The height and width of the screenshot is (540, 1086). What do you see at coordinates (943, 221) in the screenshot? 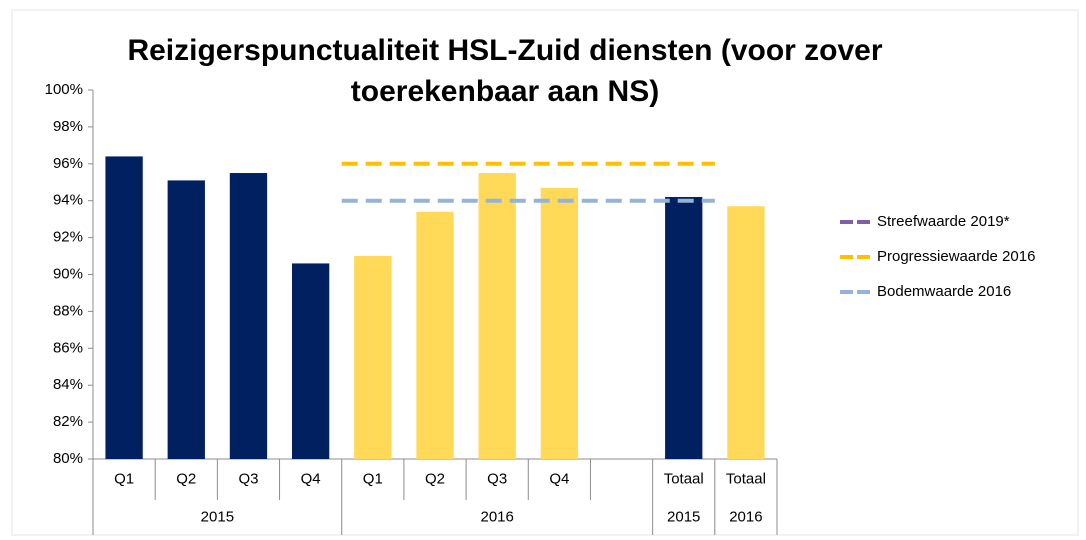
I see `legend-label: Streefwaarde 2019*` at bounding box center [943, 221].